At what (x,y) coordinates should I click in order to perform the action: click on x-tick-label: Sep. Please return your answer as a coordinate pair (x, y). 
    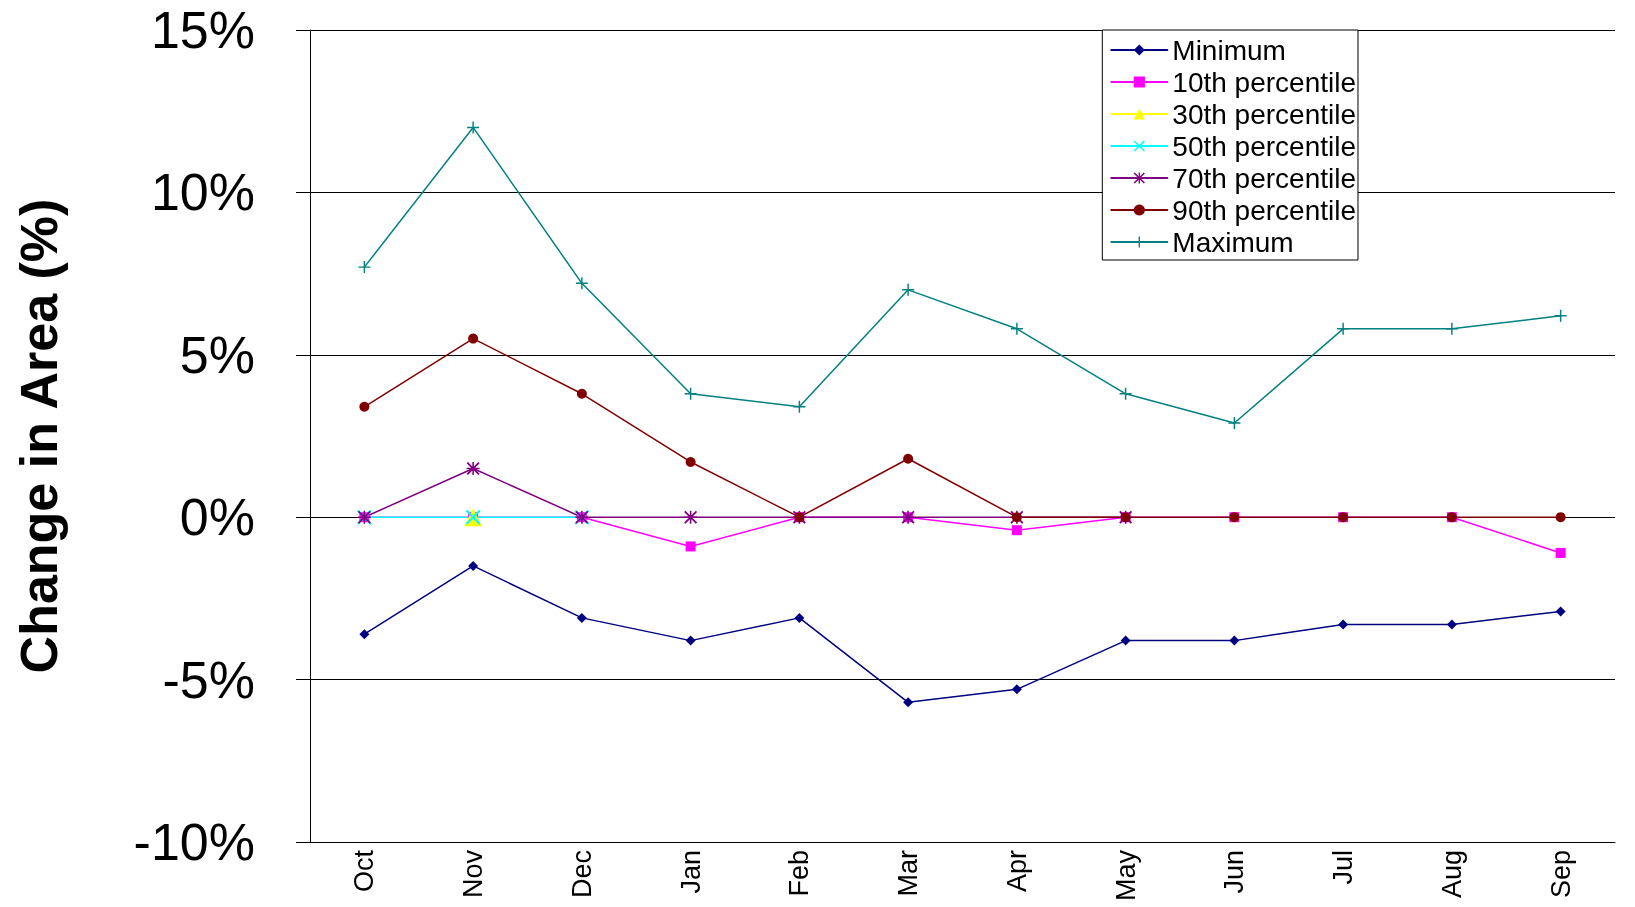
    Looking at the image, I should click on (1560, 874).